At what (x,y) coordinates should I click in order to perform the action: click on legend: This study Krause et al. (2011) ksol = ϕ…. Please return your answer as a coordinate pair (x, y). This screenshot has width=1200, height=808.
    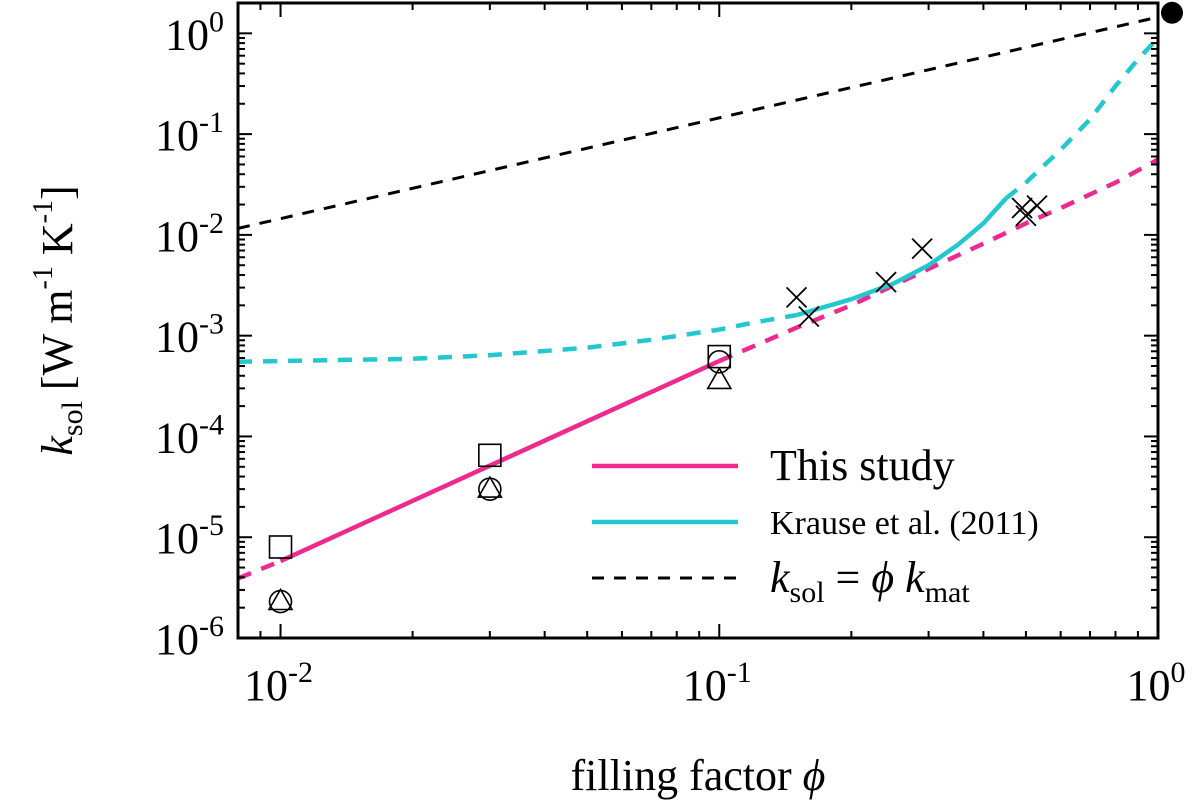
    Looking at the image, I should click on (815, 525).